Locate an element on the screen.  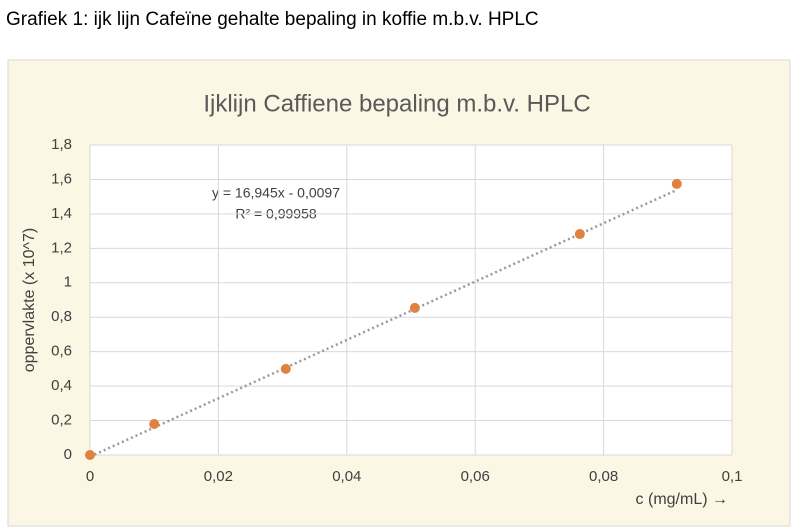
y-tick-label: 0 is located at coordinates (68, 454).